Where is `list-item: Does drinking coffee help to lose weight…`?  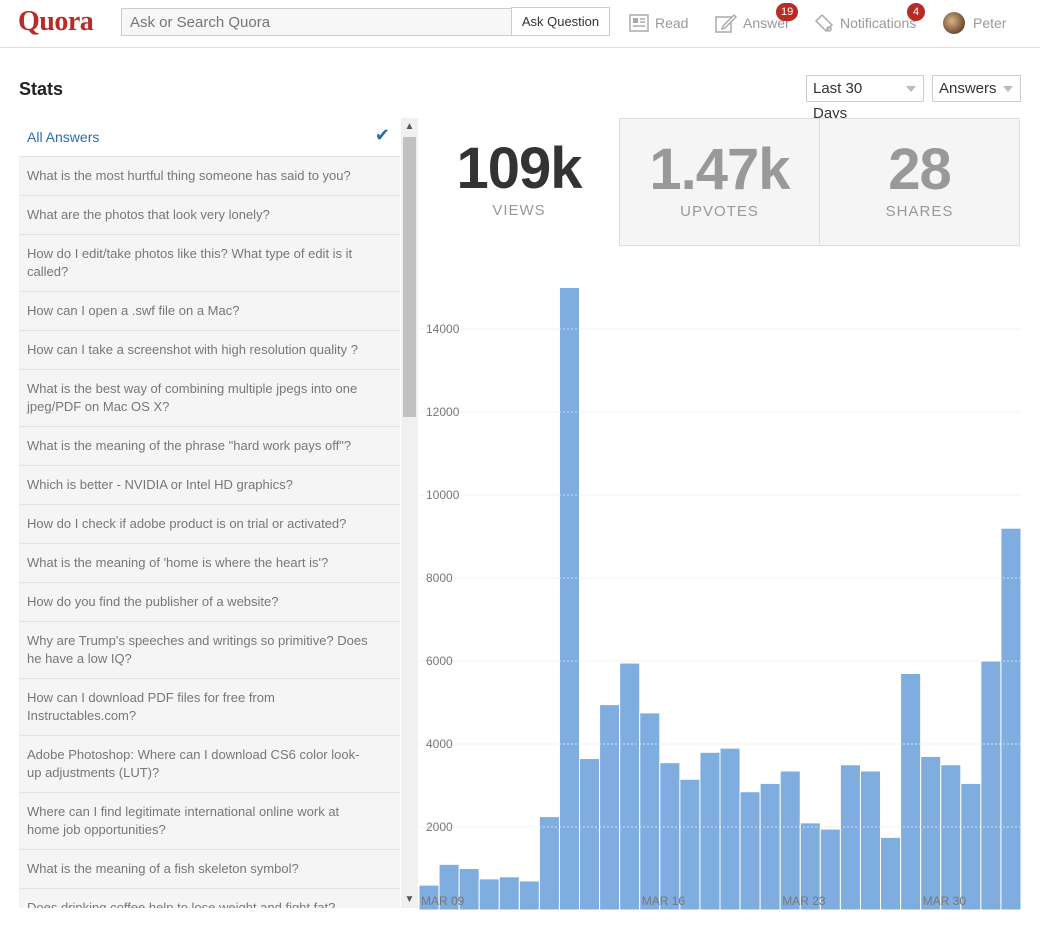
list-item: Does drinking coffee help to lose weight… is located at coordinates (209, 898).